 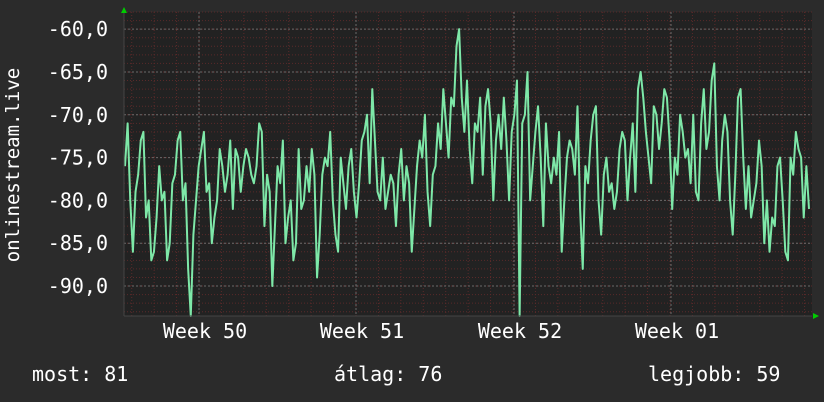 I want to click on y-tick-label: -75,0, so click(x=78, y=158).